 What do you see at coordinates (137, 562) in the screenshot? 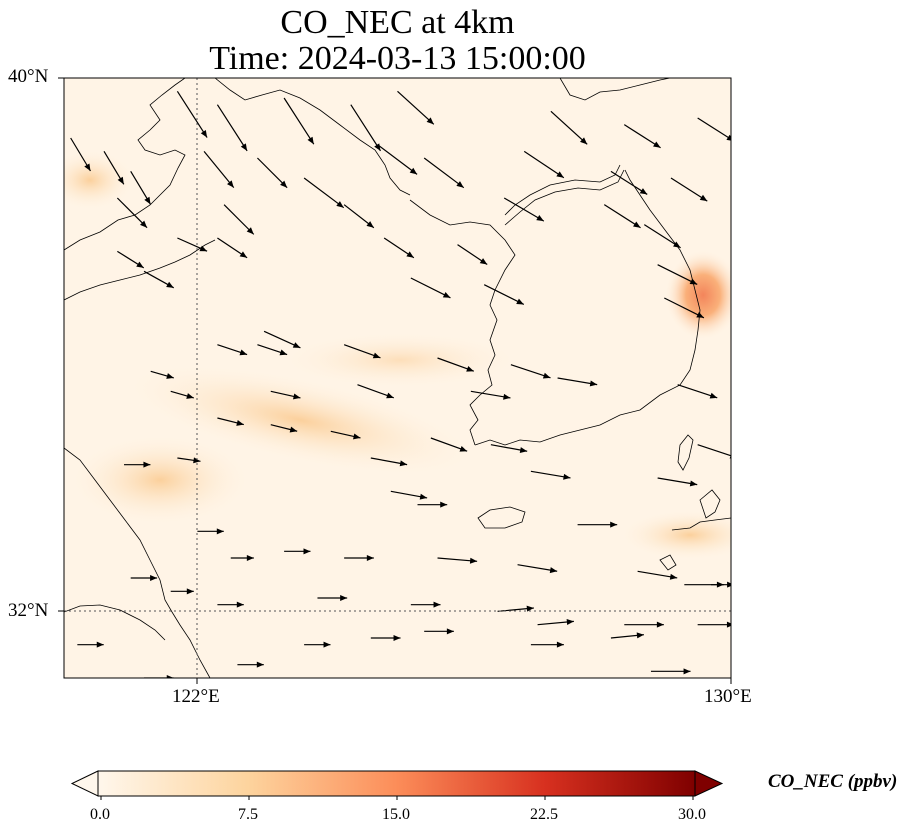
I see `coastline-china-east` at bounding box center [137, 562].